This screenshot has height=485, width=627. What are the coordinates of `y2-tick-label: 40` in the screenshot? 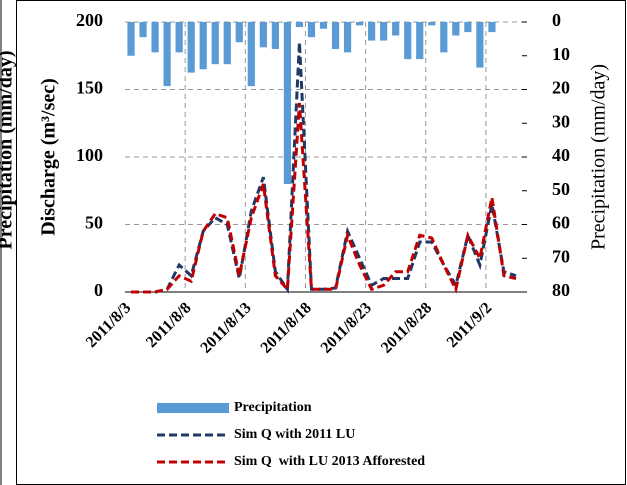 It's located at (561, 155).